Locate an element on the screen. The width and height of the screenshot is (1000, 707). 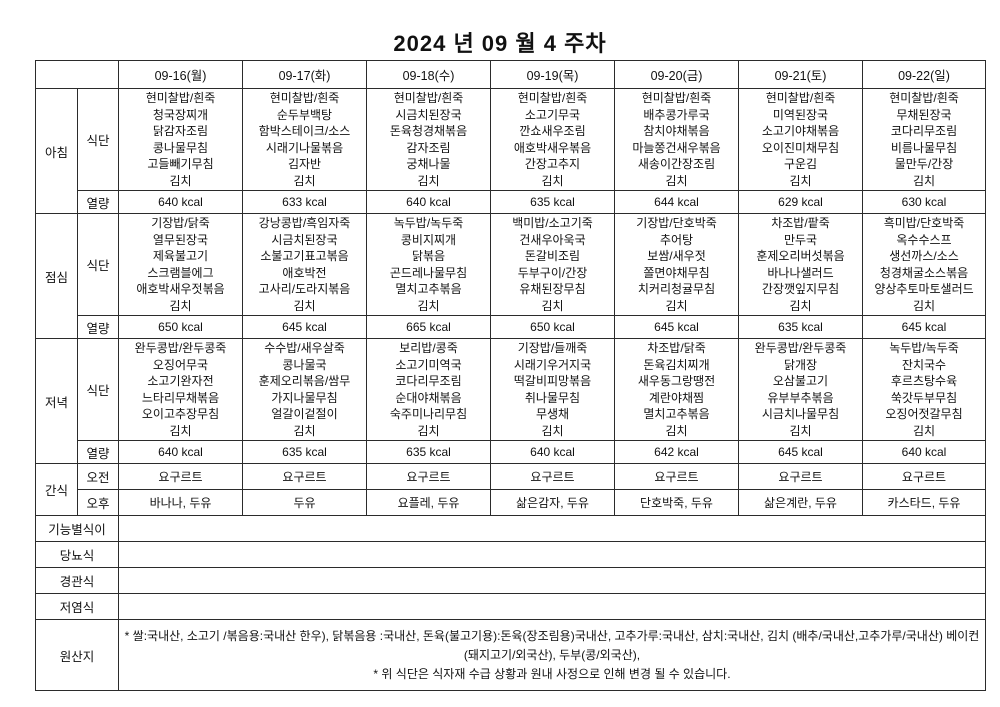
dinner-kcal-wed: 635 kcal is located at coordinates (428, 452).